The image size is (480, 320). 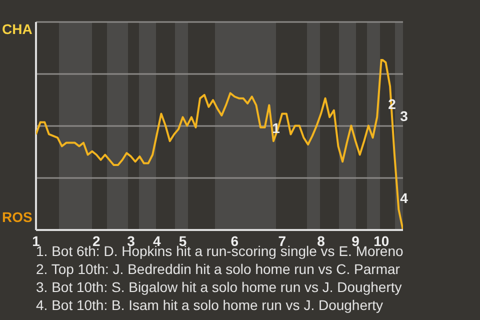 What do you see at coordinates (210, 305) in the screenshot?
I see `text: 4. Bot 10th: B. Isam hit a solo home run vs J. Dougherty` at bounding box center [210, 305].